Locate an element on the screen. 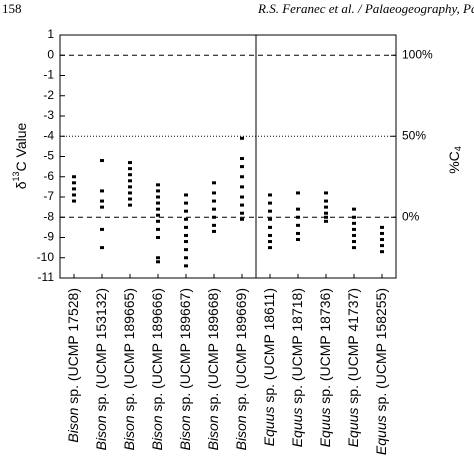 Image resolution: width=474 pixels, height=467 pixels. category-genus: Equus is located at coordinates (269, 427).